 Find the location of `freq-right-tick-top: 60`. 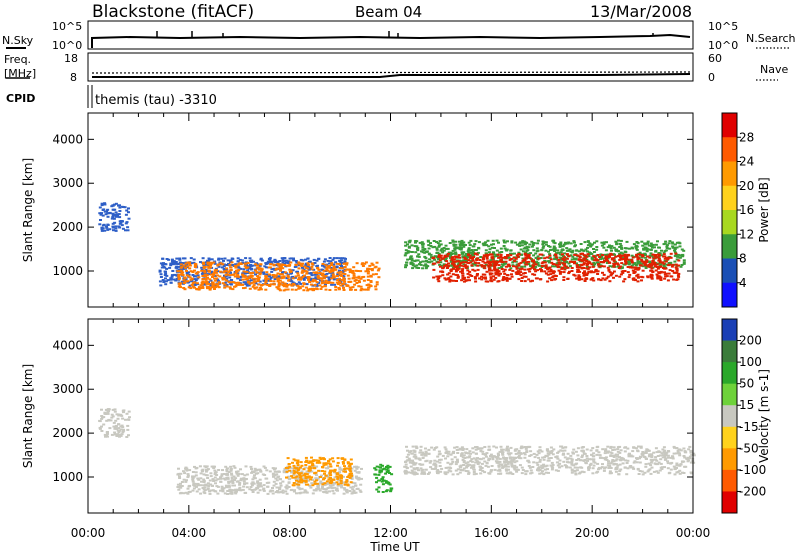

freq-right-tick-top: 60 is located at coordinates (715, 58).